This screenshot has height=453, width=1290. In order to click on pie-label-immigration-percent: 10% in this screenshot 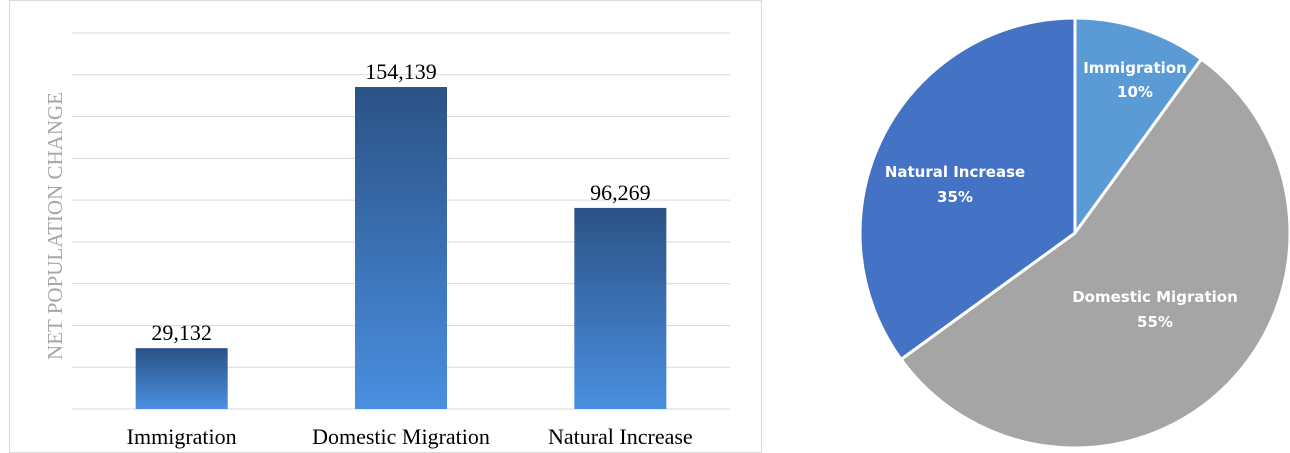, I will do `click(1135, 92)`.